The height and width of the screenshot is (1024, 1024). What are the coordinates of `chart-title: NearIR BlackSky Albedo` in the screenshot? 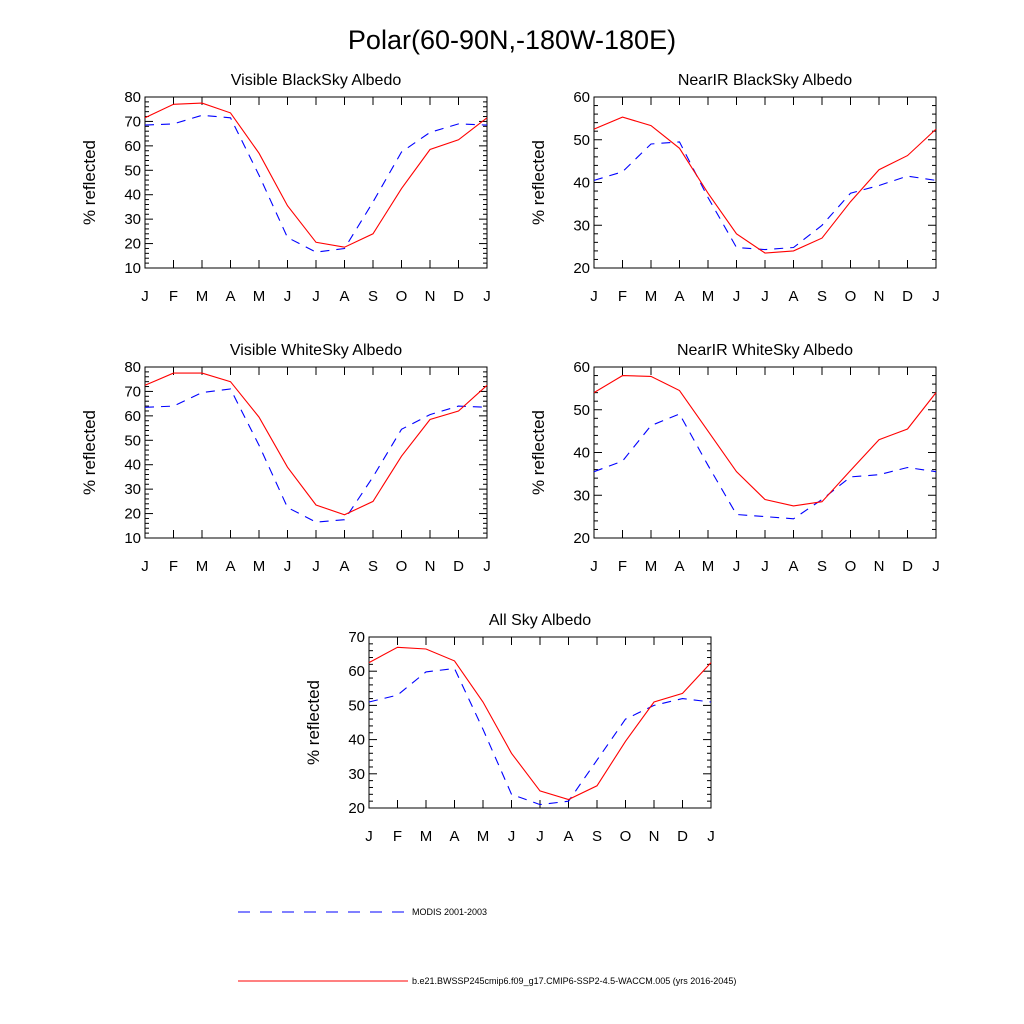 It's located at (765, 80).